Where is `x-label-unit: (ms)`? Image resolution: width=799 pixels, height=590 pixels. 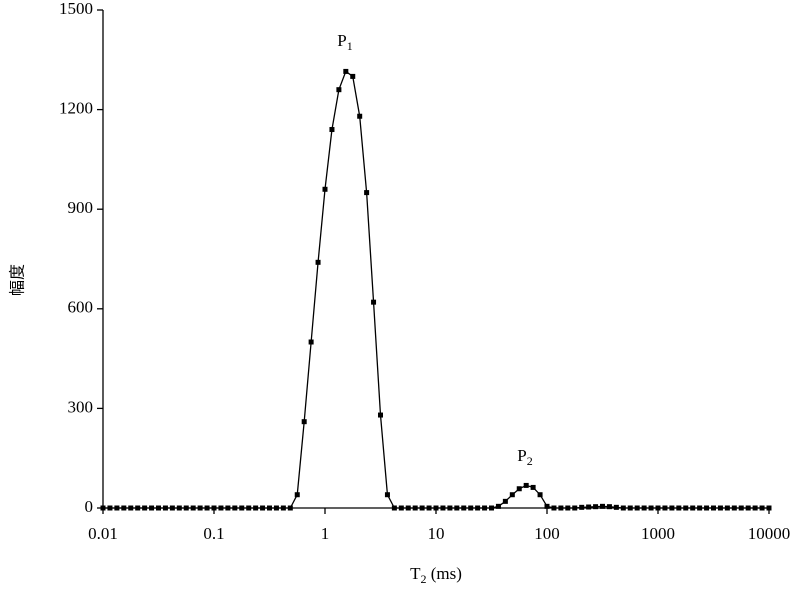 x-label-unit: (ms) is located at coordinates (443, 573).